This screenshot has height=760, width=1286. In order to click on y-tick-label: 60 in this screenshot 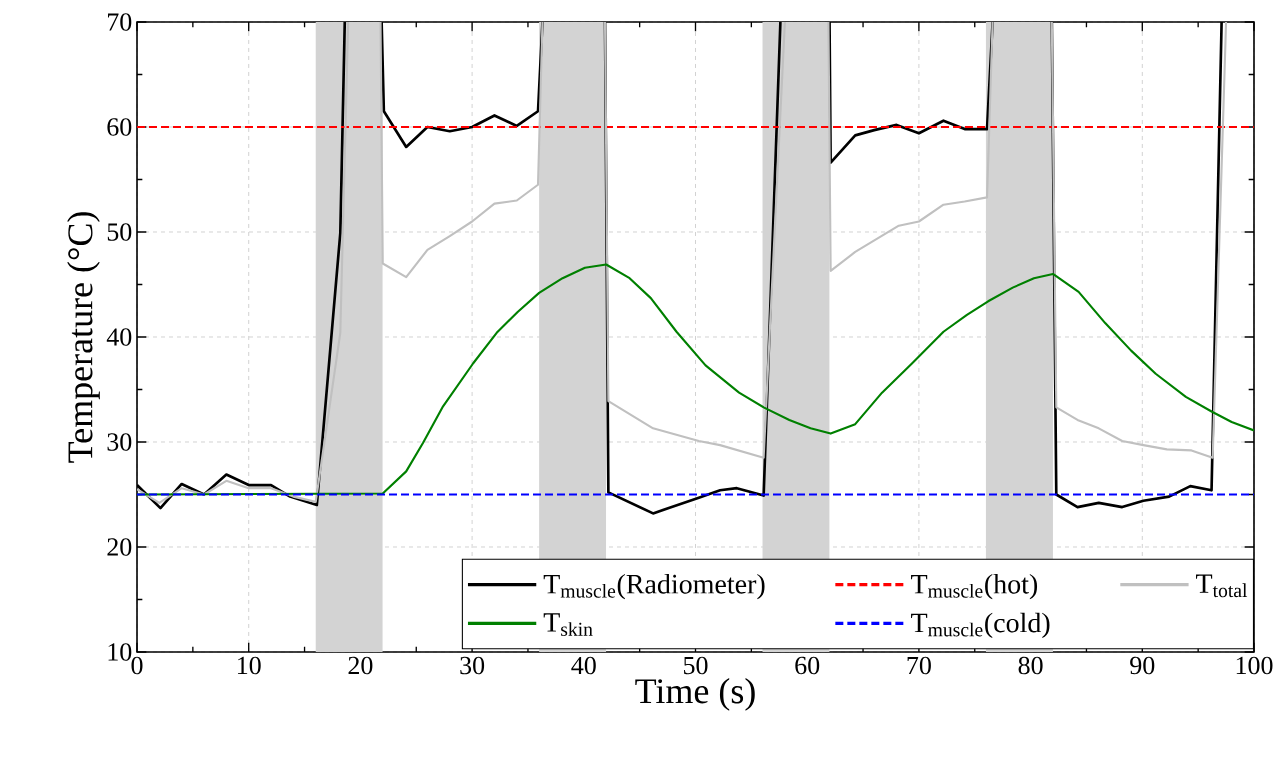, I will do `click(119, 127)`.